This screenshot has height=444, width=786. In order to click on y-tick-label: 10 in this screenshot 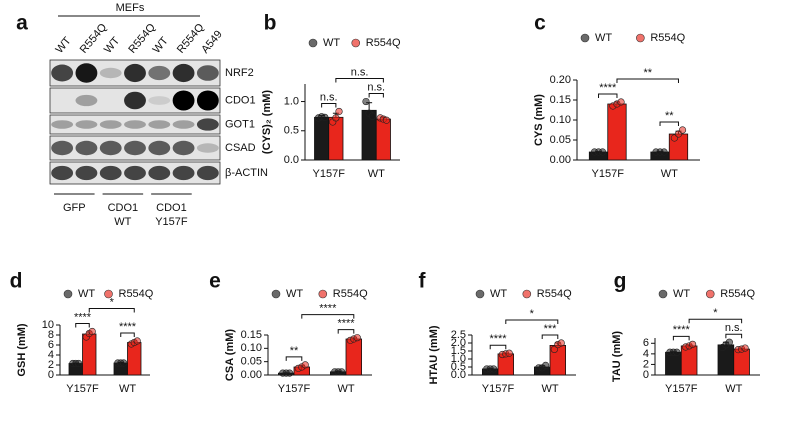, I will do `click(48, 325)`.